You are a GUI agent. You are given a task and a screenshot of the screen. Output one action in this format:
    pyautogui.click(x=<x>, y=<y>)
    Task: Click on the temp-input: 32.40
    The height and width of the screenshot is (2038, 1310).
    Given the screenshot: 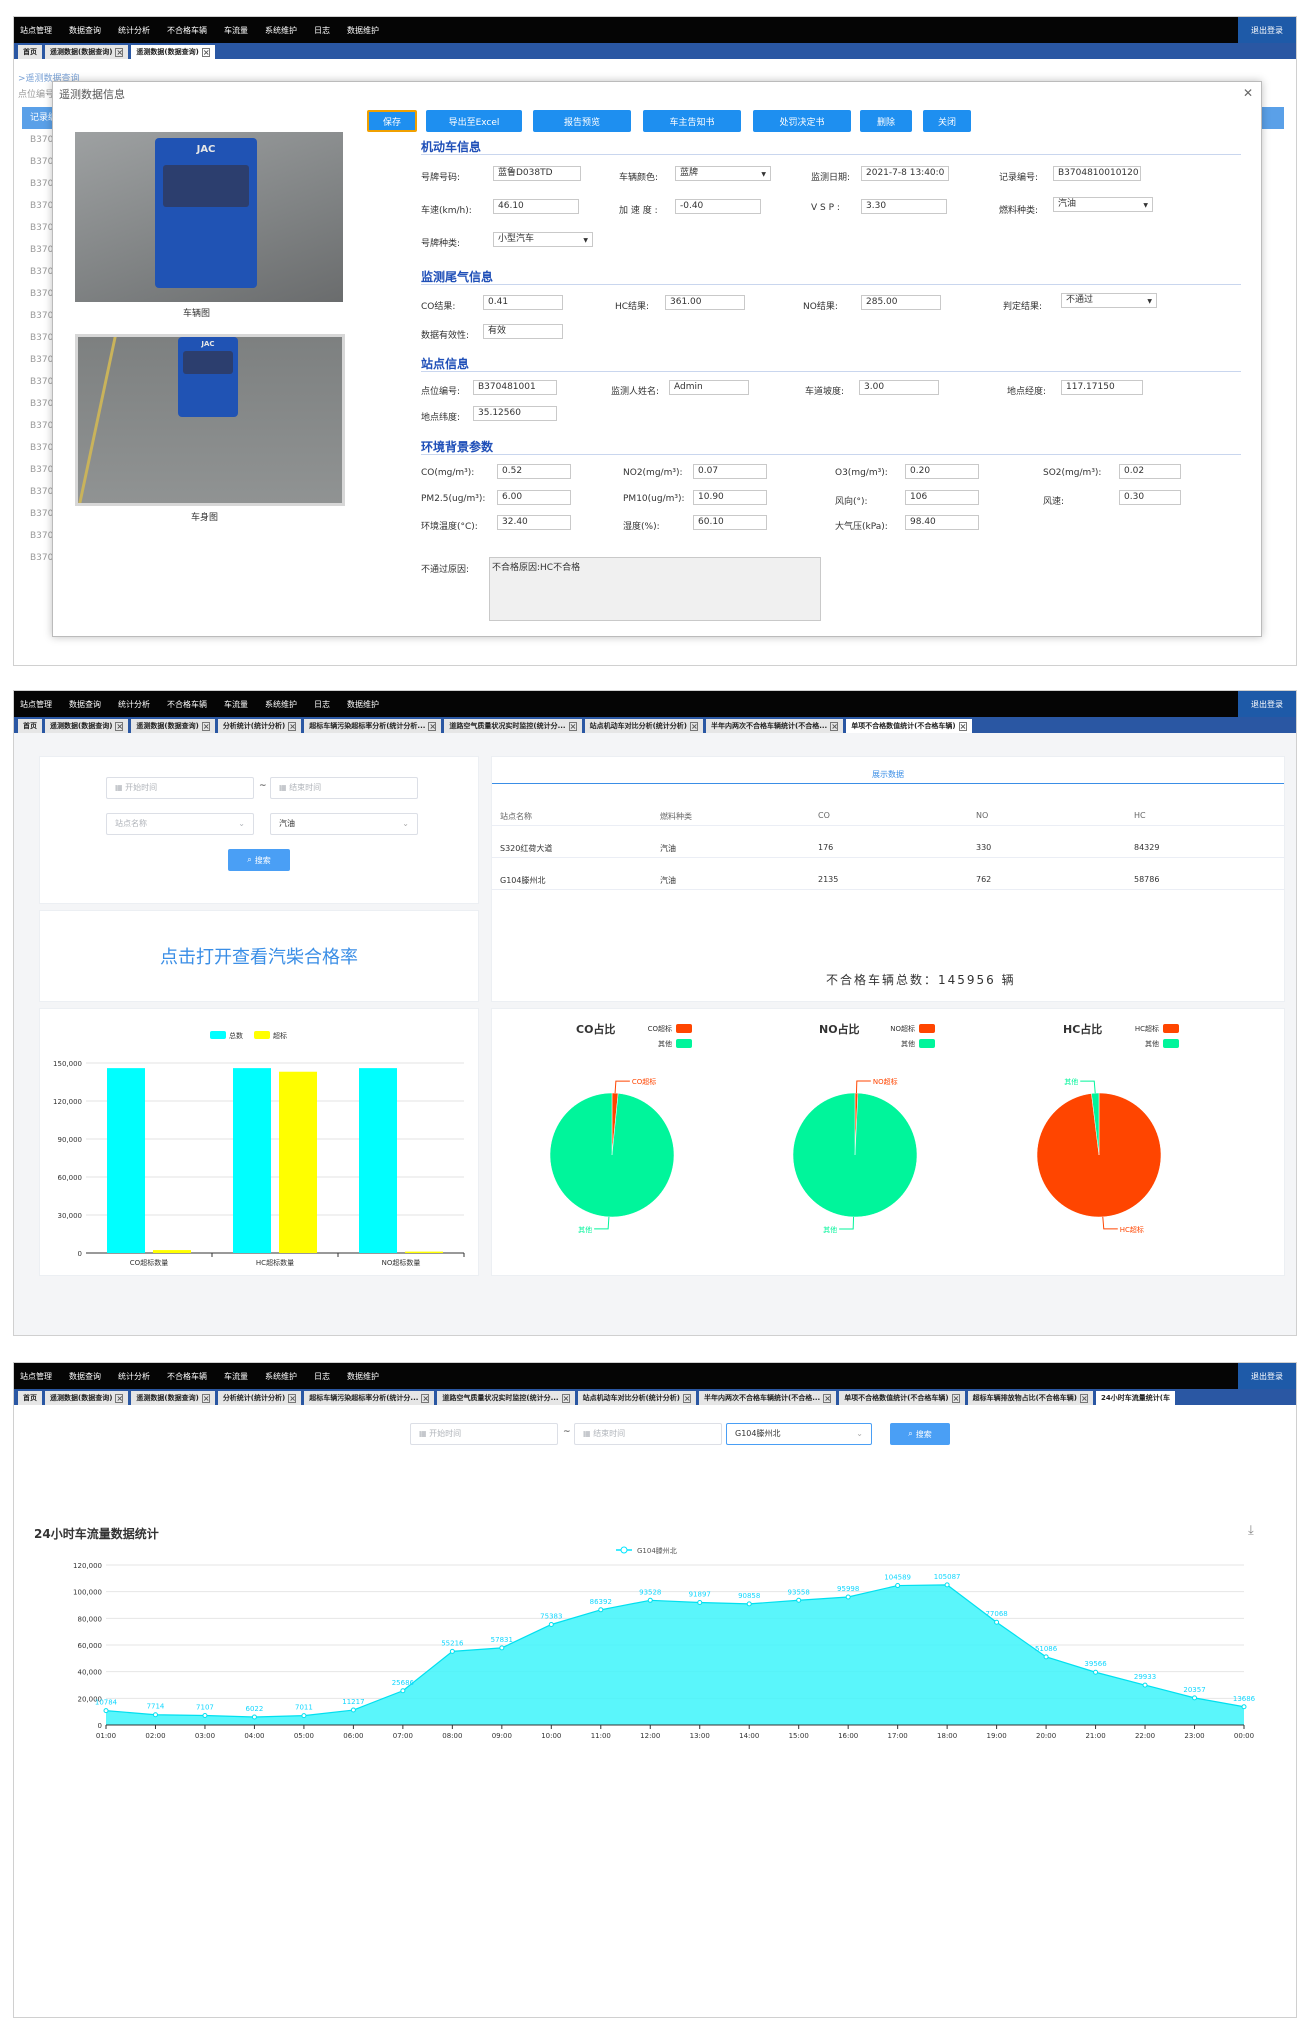 What is the action you would take?
    pyautogui.click(x=534, y=522)
    